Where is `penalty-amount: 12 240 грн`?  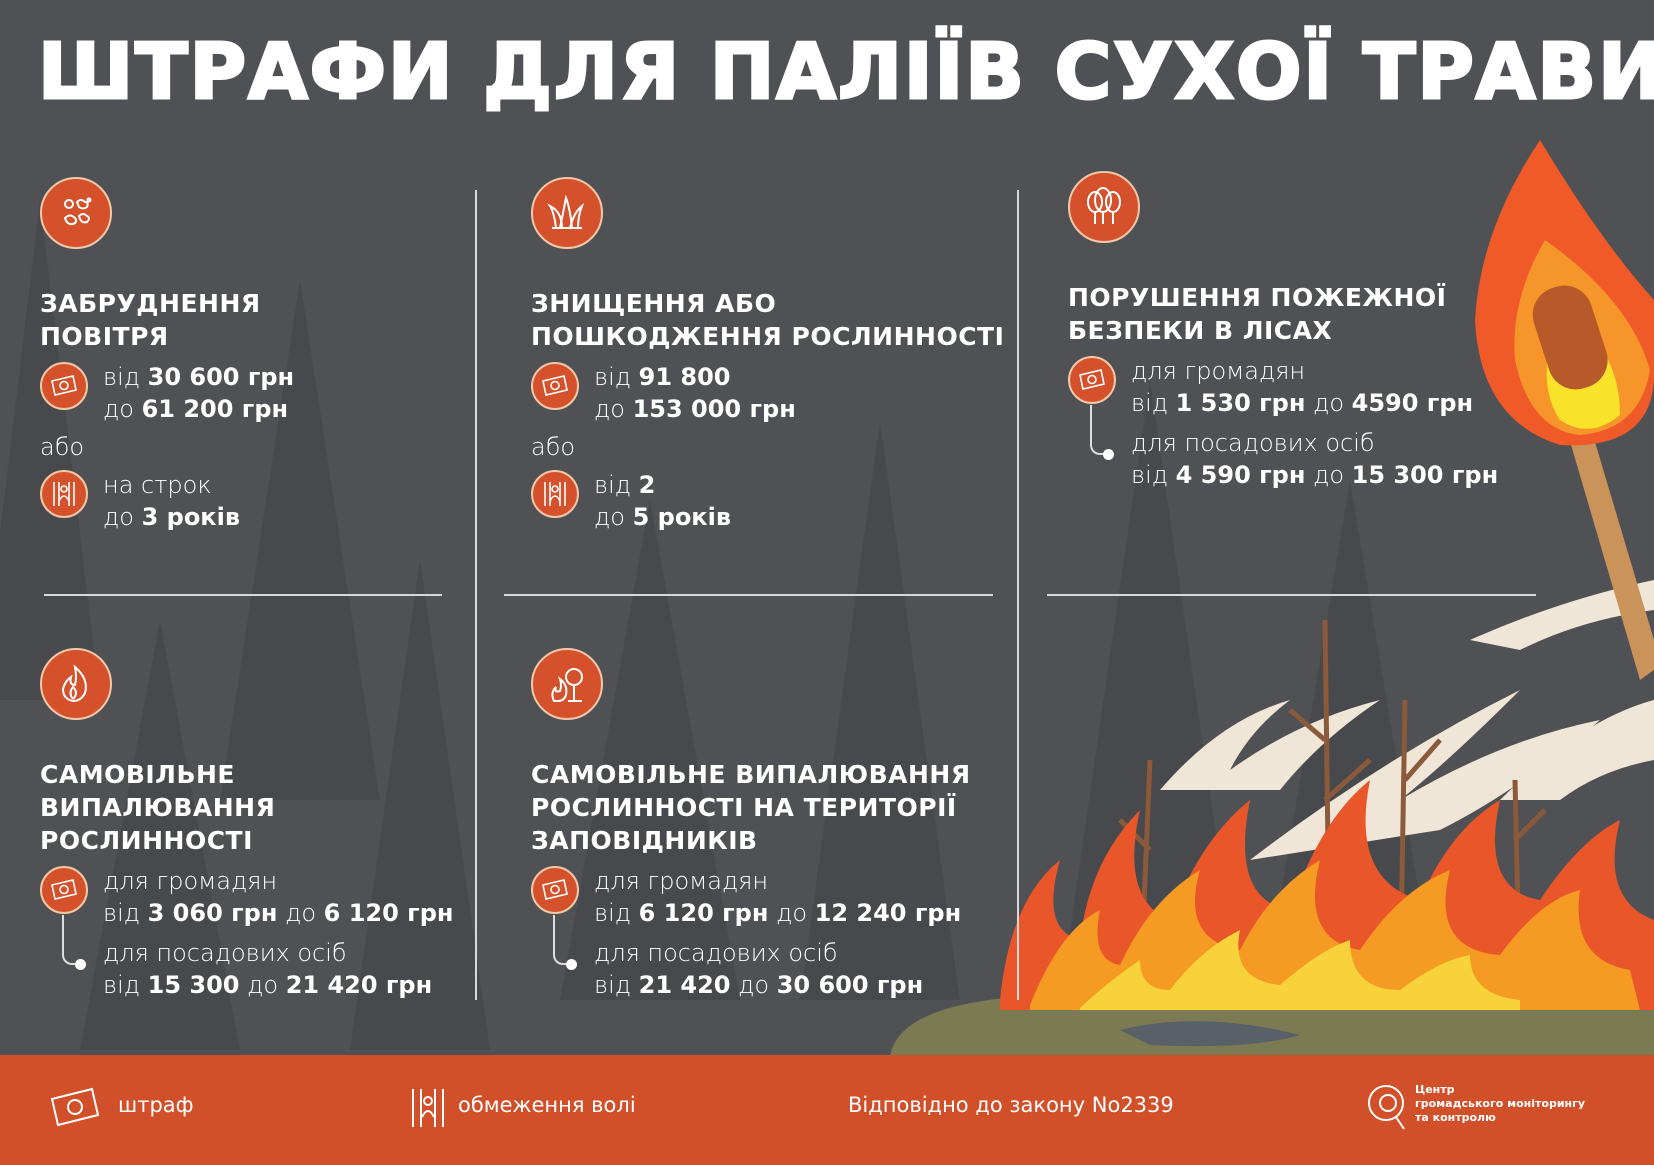 penalty-amount: 12 240 грн is located at coordinates (888, 913).